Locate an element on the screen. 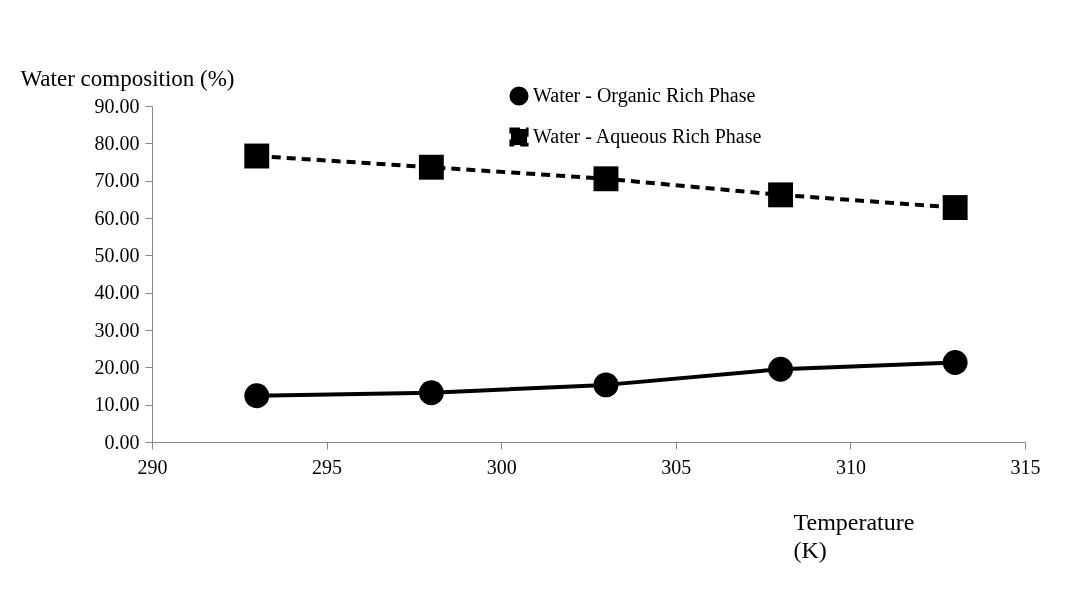 The image size is (1082, 591). legend-label: Water - Aqueous Rich Phase is located at coordinates (647, 136).